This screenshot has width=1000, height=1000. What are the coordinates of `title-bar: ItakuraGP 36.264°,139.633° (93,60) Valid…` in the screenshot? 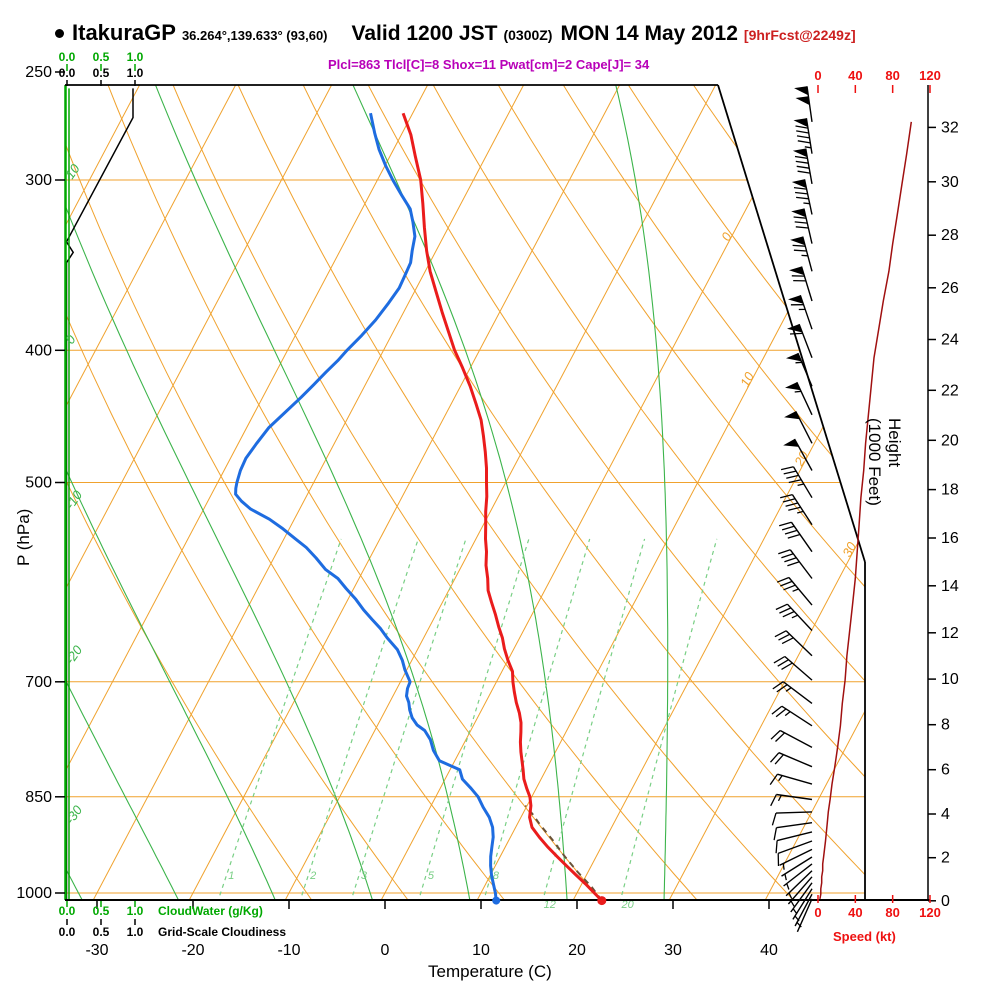 It's located at (455, 33).